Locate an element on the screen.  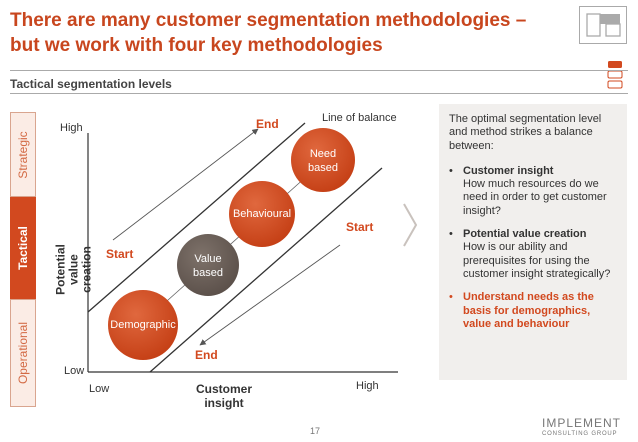
method-label-need-based: Need based is located at coordinates (323, 161).